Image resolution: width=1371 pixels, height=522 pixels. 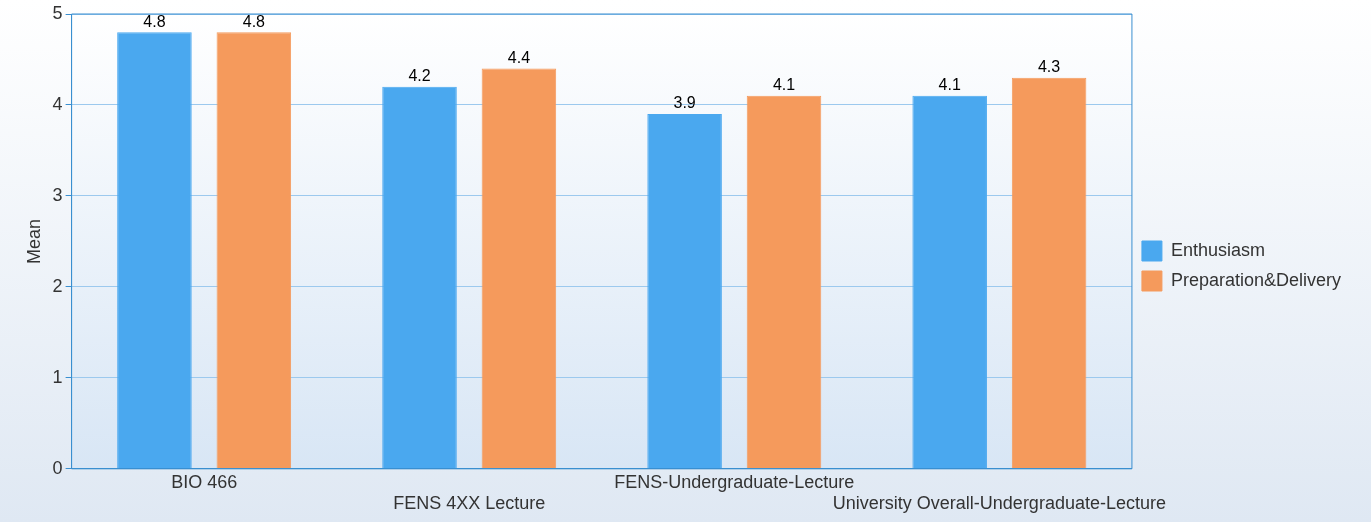 I want to click on y-tick-label: 3, so click(x=57, y=194).